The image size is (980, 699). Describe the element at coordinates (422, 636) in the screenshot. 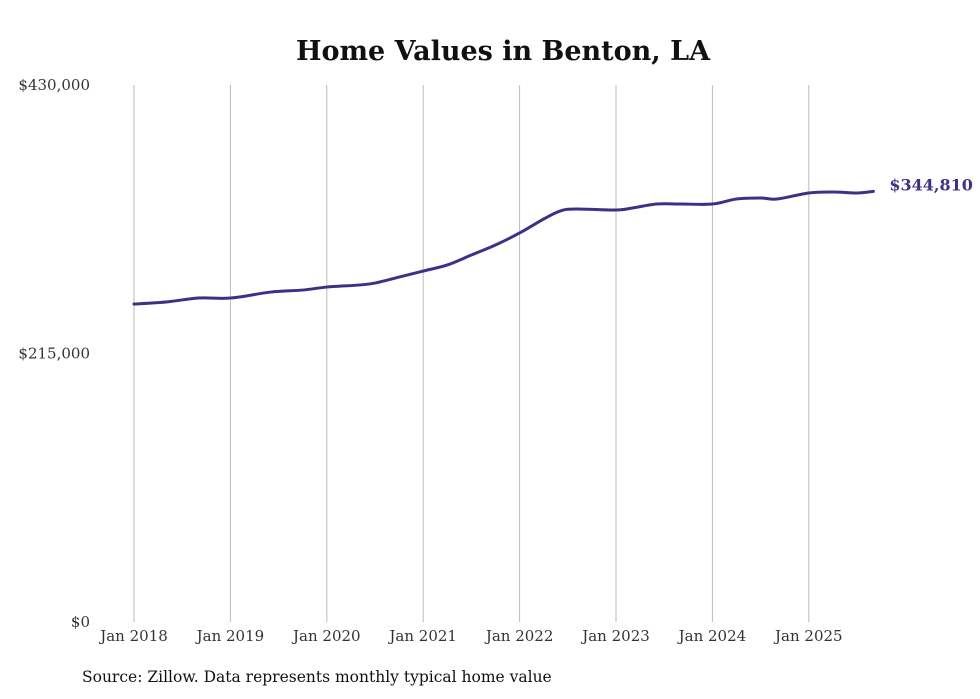

I see `x-tick-label: Jan 2021` at that location.